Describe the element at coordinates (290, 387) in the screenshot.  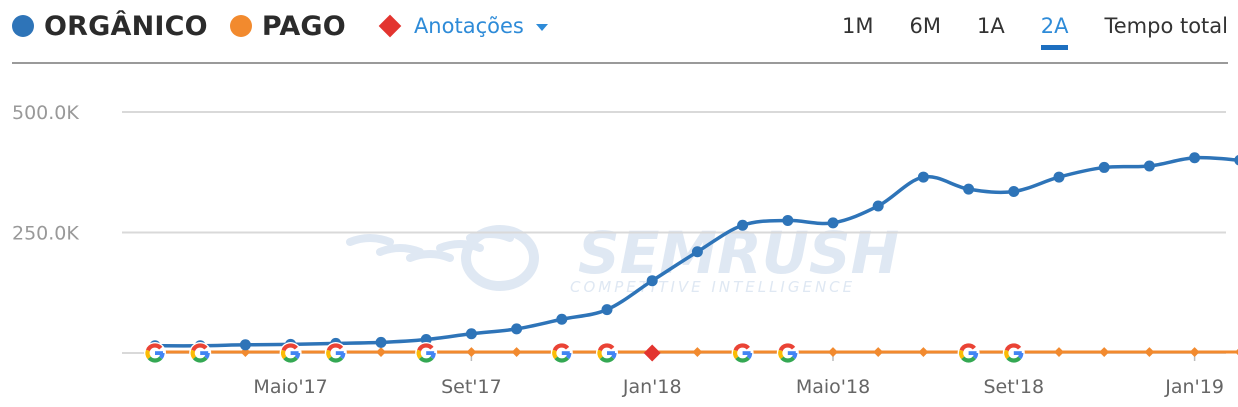
I see `x-tick-label: Maio'17` at that location.